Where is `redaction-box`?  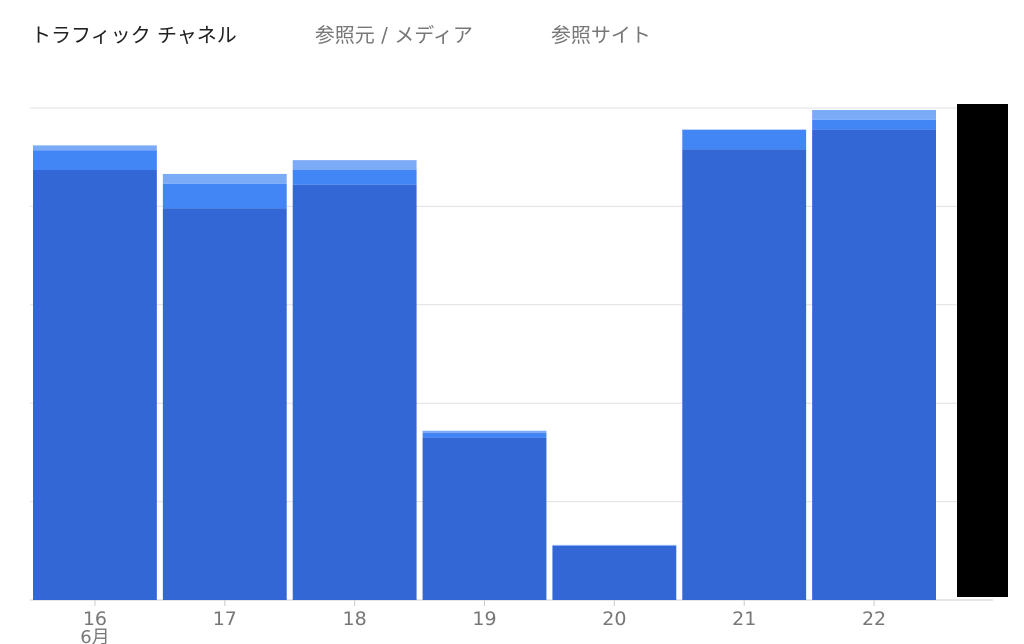
redaction-box is located at coordinates (982, 350).